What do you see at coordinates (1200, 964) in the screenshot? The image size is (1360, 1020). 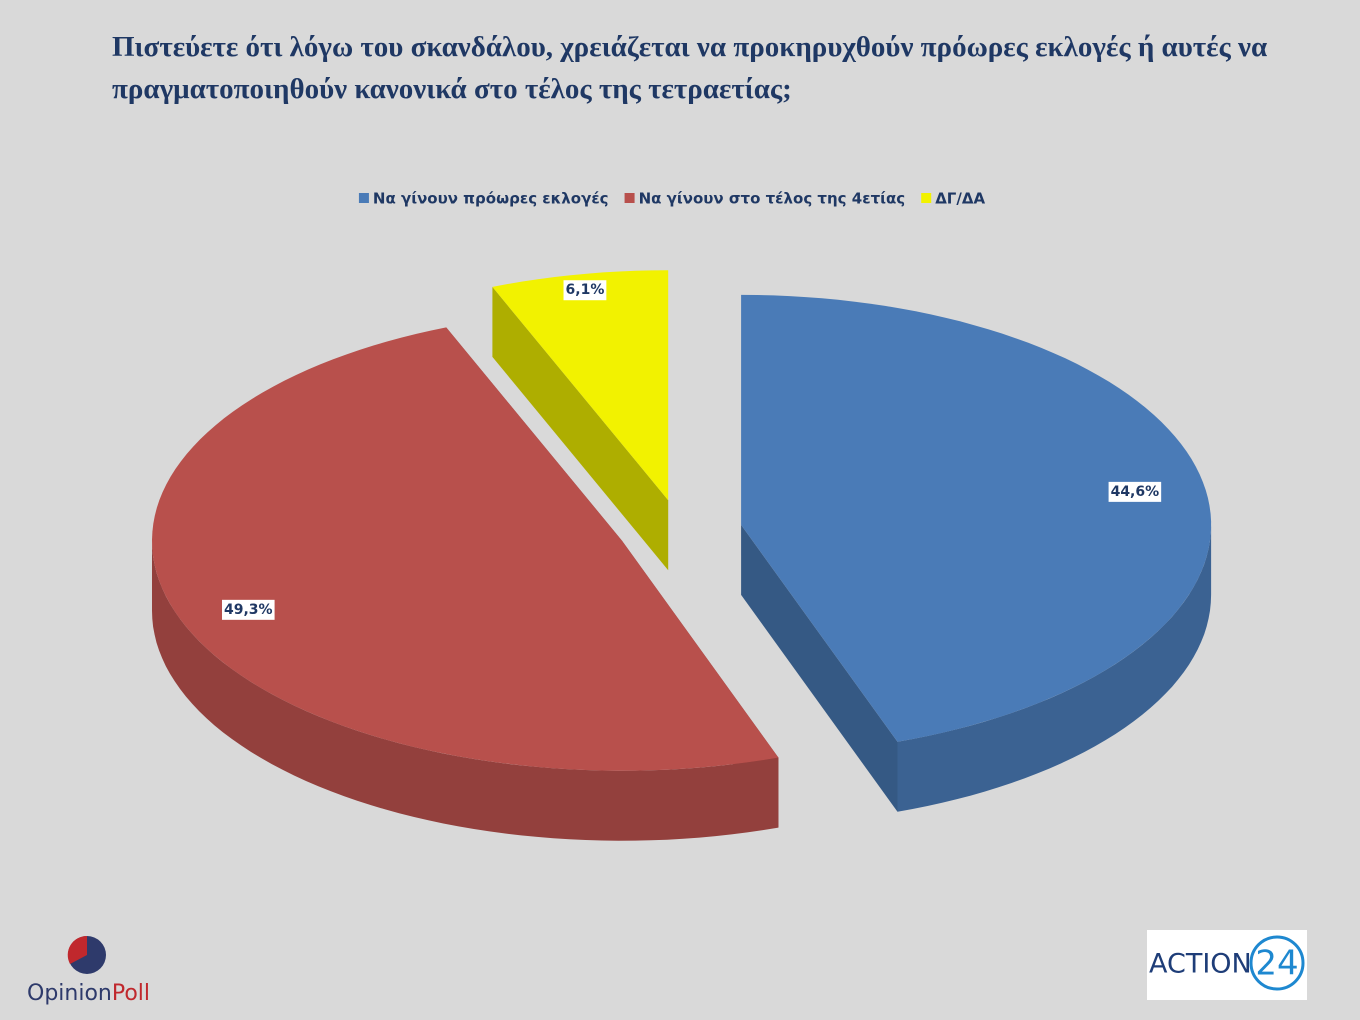 I see `logo-text: ACTION` at bounding box center [1200, 964].